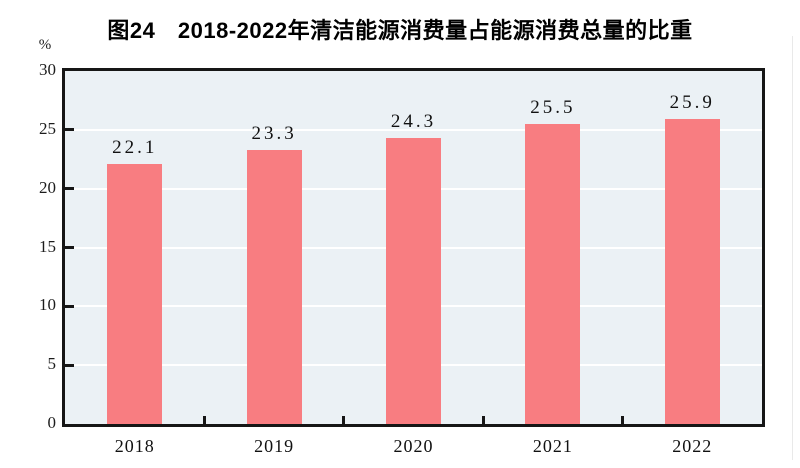 Image resolution: width=800 pixels, height=468 pixels. What do you see at coordinates (692, 271) in the screenshot?
I see `bar-2022` at bounding box center [692, 271].